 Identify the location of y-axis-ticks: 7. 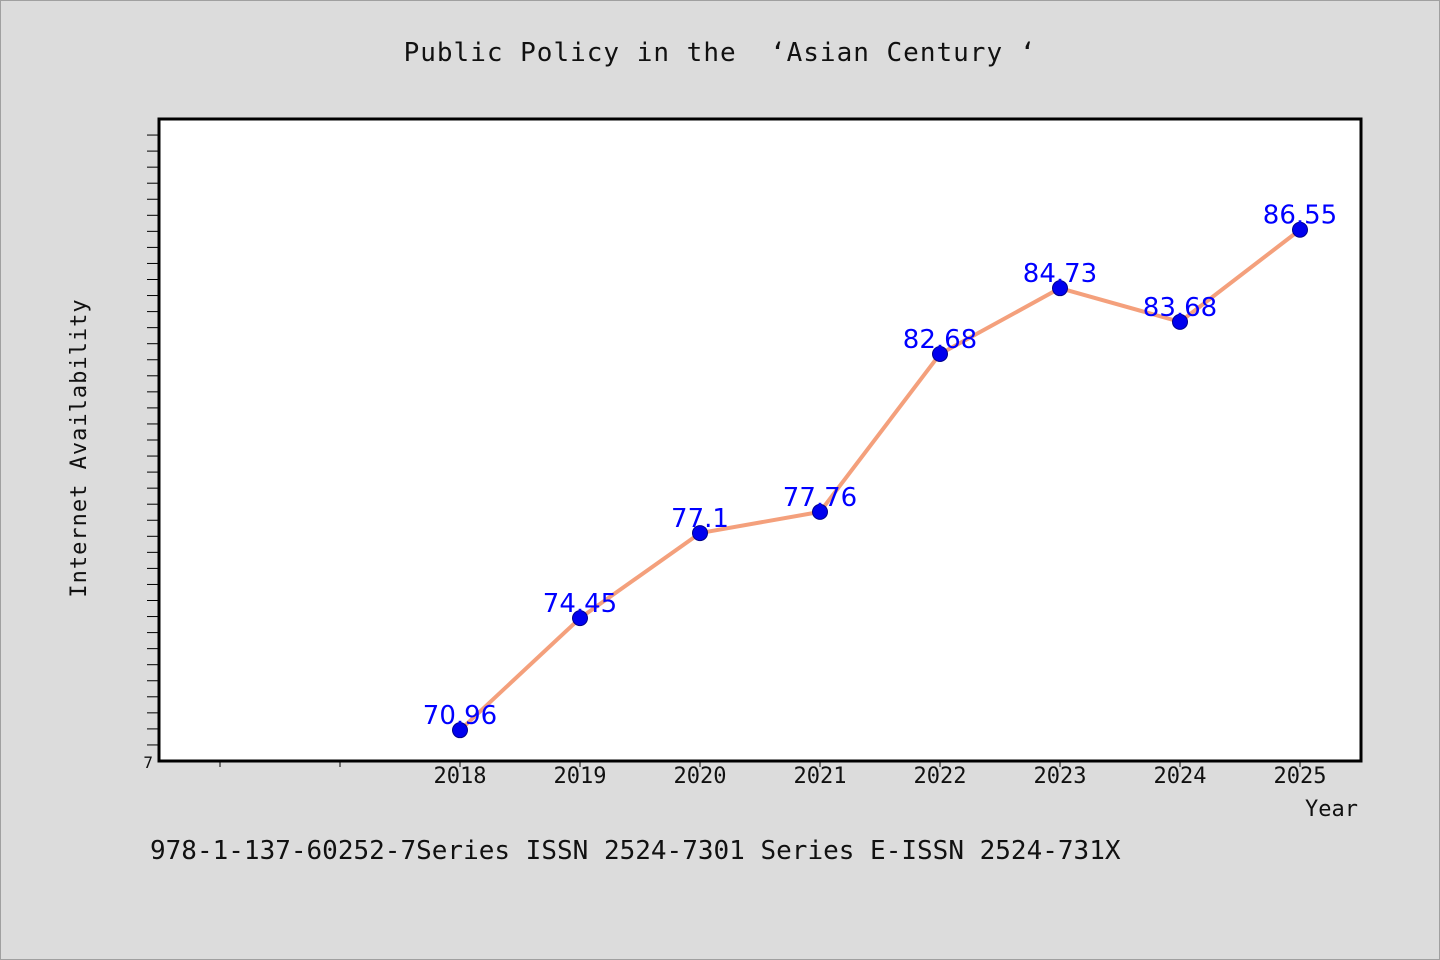
(151, 453).